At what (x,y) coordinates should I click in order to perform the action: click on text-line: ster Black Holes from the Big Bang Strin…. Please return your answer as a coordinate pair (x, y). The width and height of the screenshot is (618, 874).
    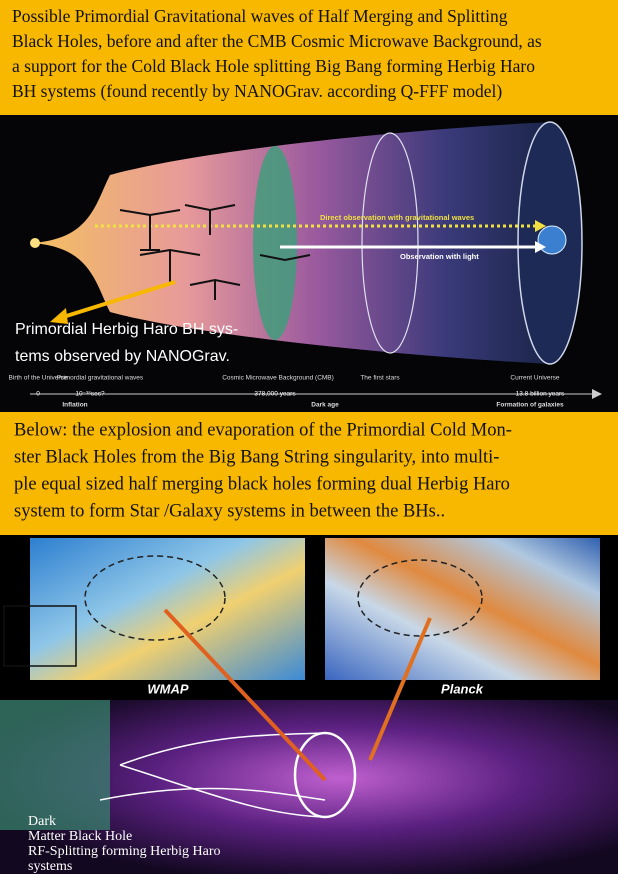
    Looking at the image, I should click on (256, 457).